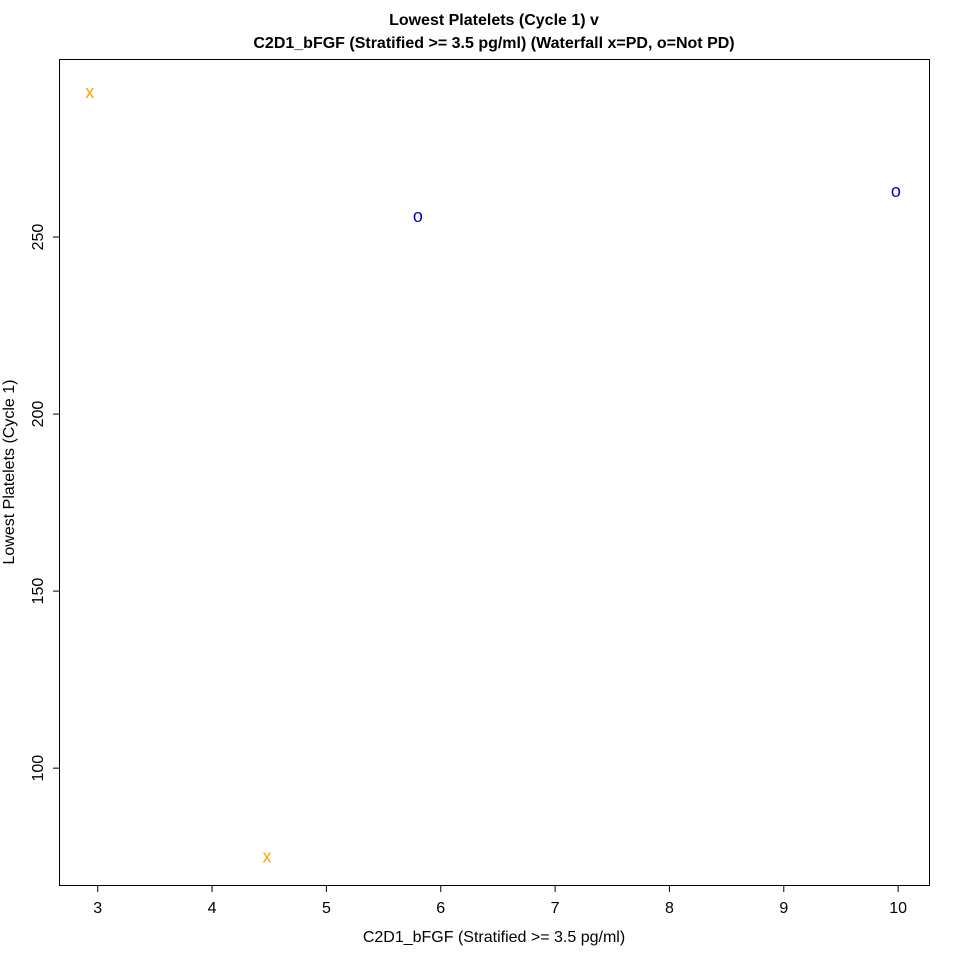  I want to click on y-axis-label: Lowest Platelets (Cycle 1), so click(9, 472).